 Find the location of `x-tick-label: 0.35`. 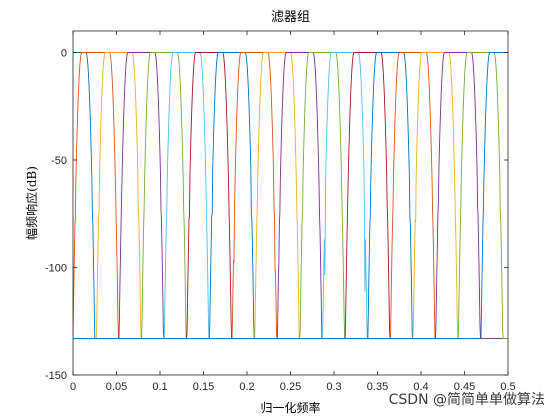

x-tick-label: 0.35 is located at coordinates (377, 387).